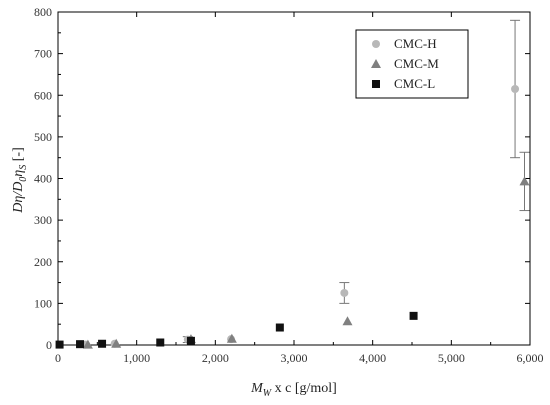 The image size is (550, 405). I want to click on legend-label-cmc-l: CMC-L, so click(414, 83).